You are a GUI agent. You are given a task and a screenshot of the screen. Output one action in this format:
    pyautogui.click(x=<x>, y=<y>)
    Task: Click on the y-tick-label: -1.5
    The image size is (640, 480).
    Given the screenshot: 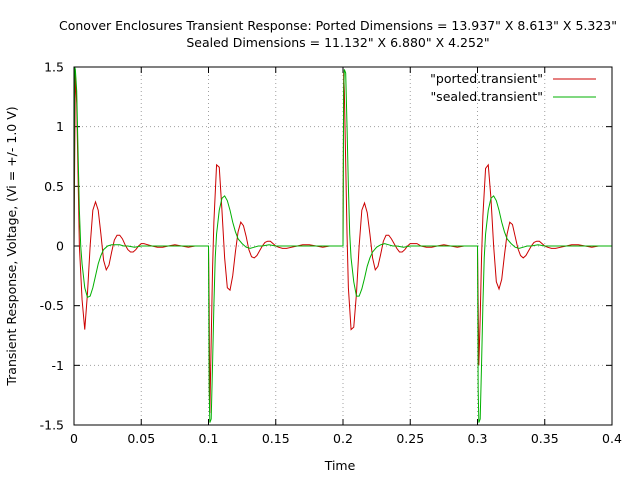 What is the action you would take?
    pyautogui.click(x=52, y=425)
    